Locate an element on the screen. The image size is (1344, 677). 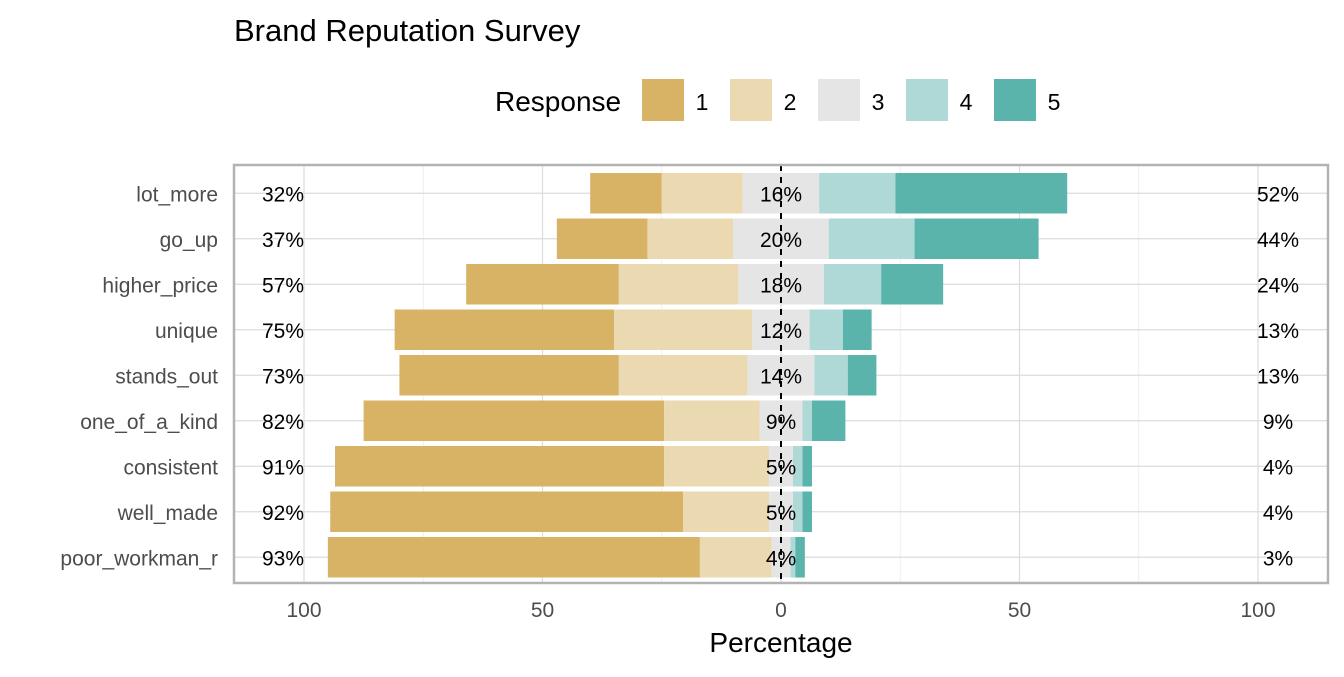
legend-title: Response is located at coordinates (558, 101).